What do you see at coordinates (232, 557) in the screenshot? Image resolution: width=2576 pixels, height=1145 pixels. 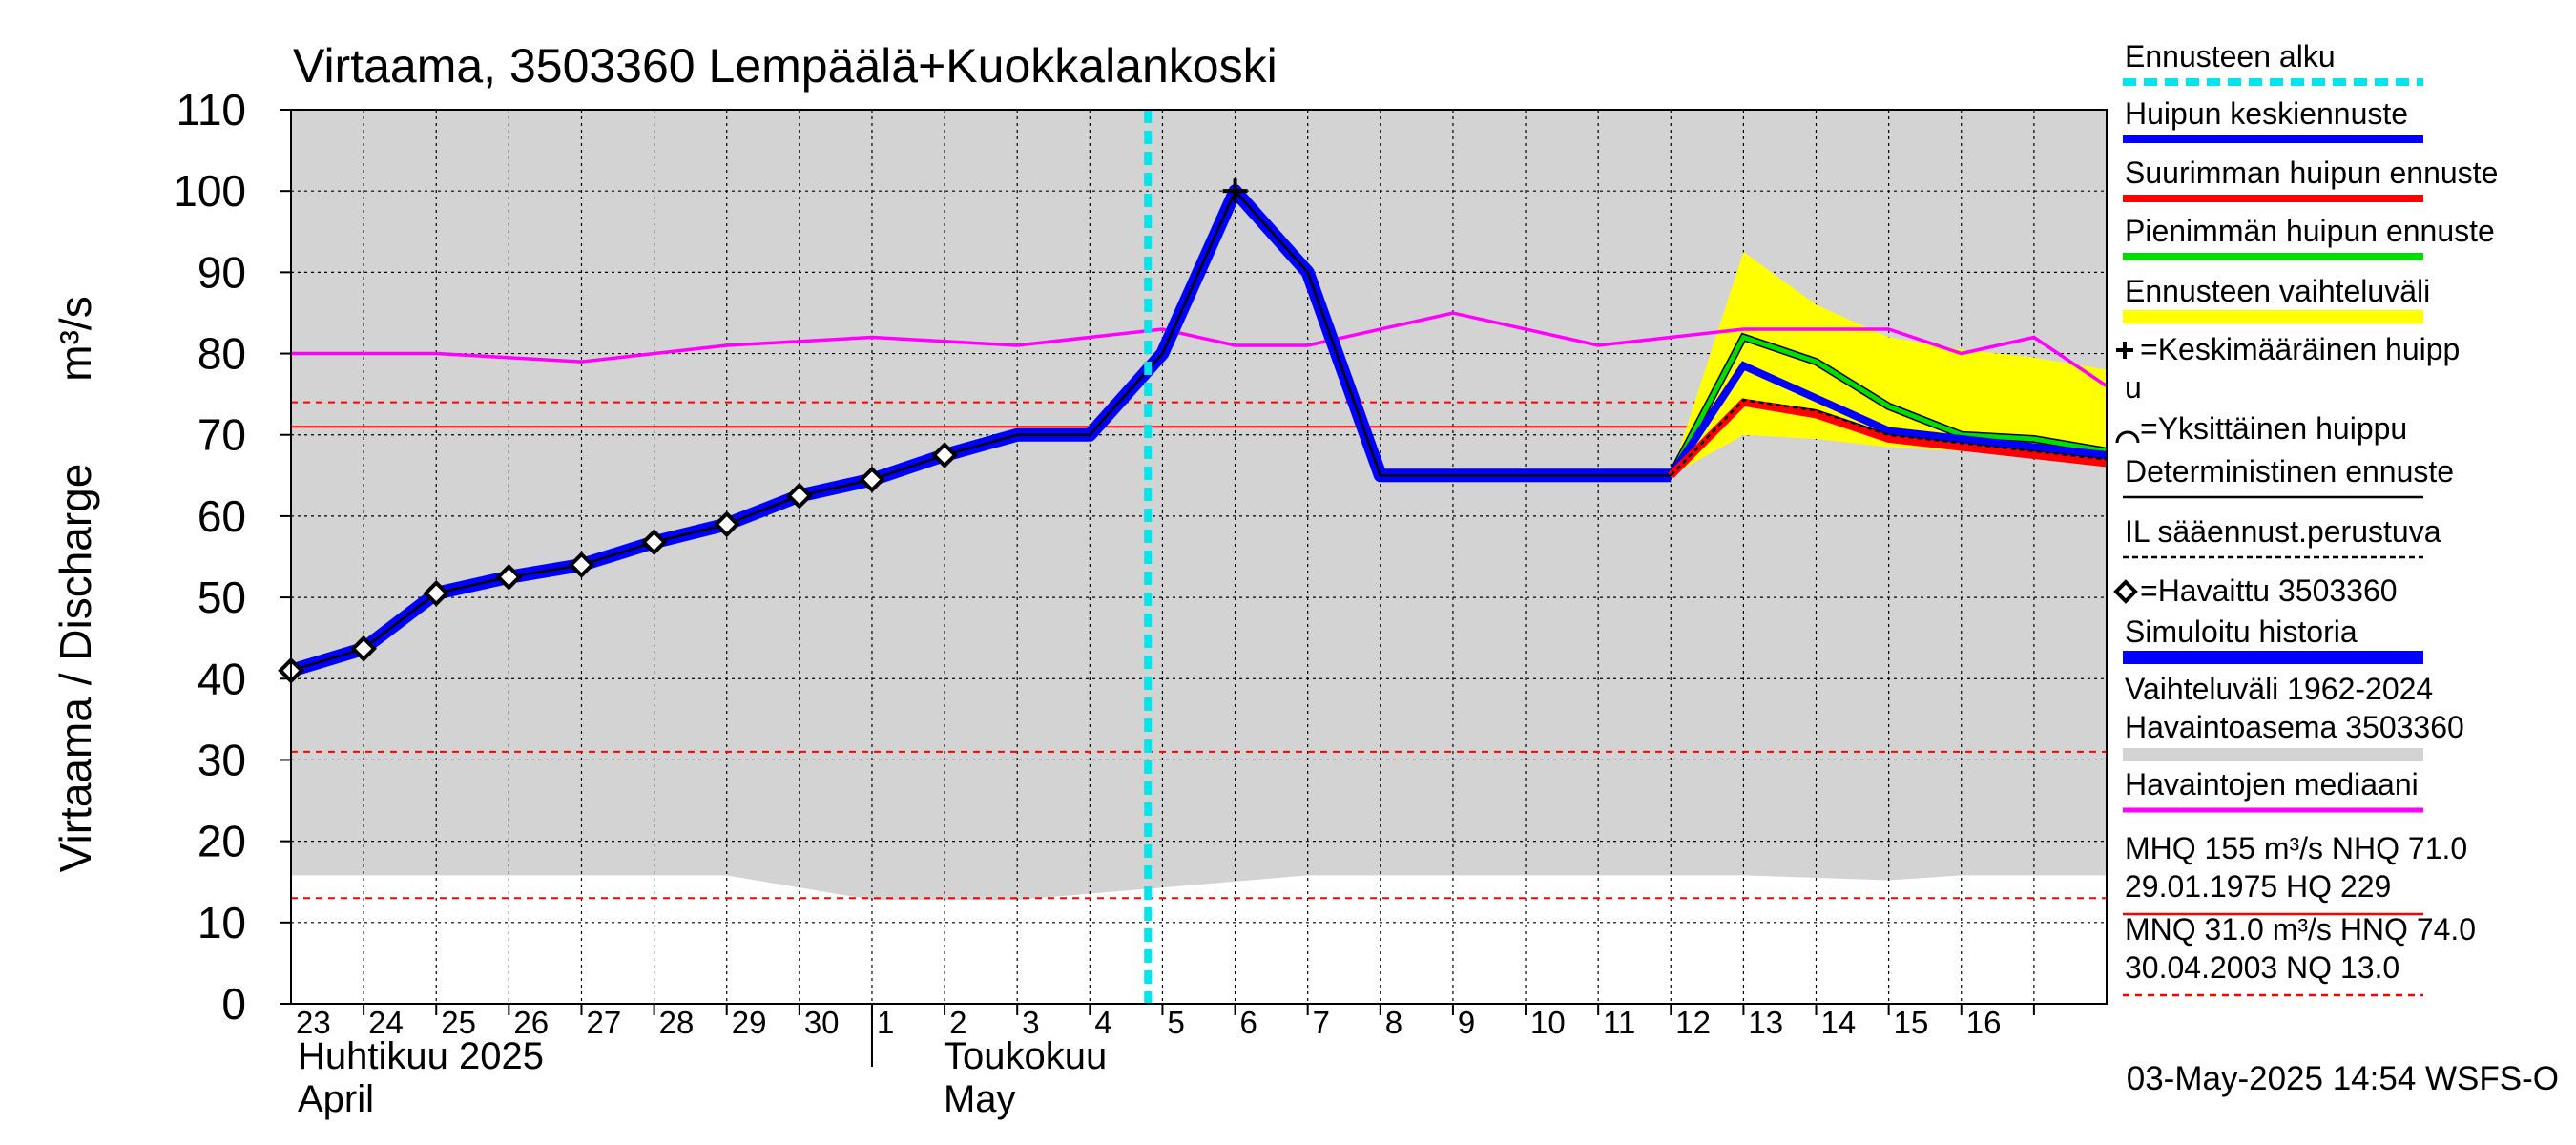 I see `y-axis: 0 10 20 30 40 50 60 70 80 90 100 110` at bounding box center [232, 557].